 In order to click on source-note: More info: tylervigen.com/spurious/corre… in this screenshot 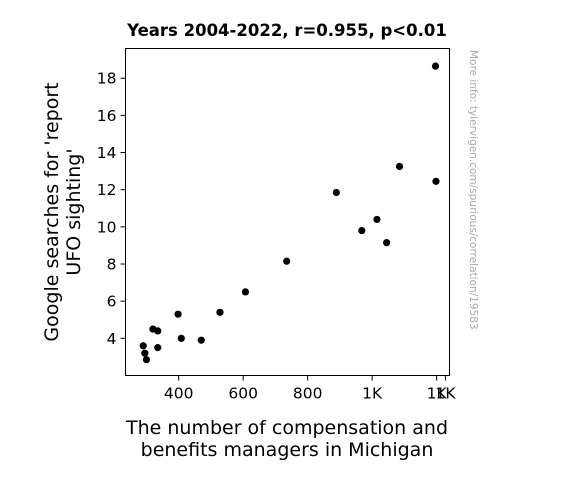, I will do `click(473, 190)`.